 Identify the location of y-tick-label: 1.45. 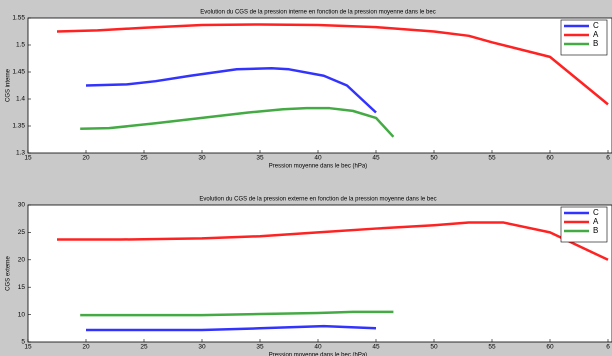
(18, 72).